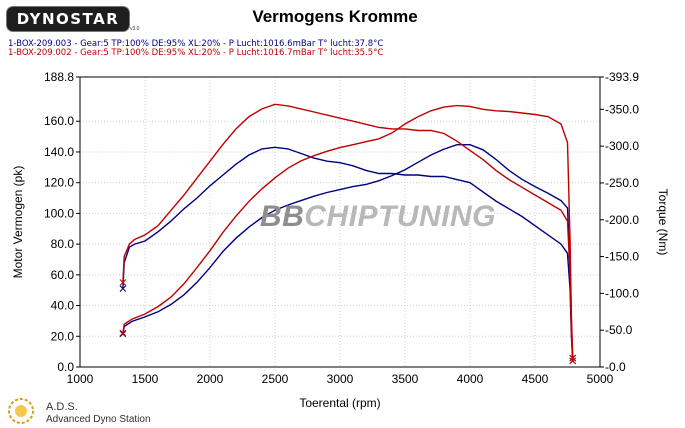  Describe the element at coordinates (622, 109) in the screenshot. I see `y2-tick-label: -350.0` at that location.